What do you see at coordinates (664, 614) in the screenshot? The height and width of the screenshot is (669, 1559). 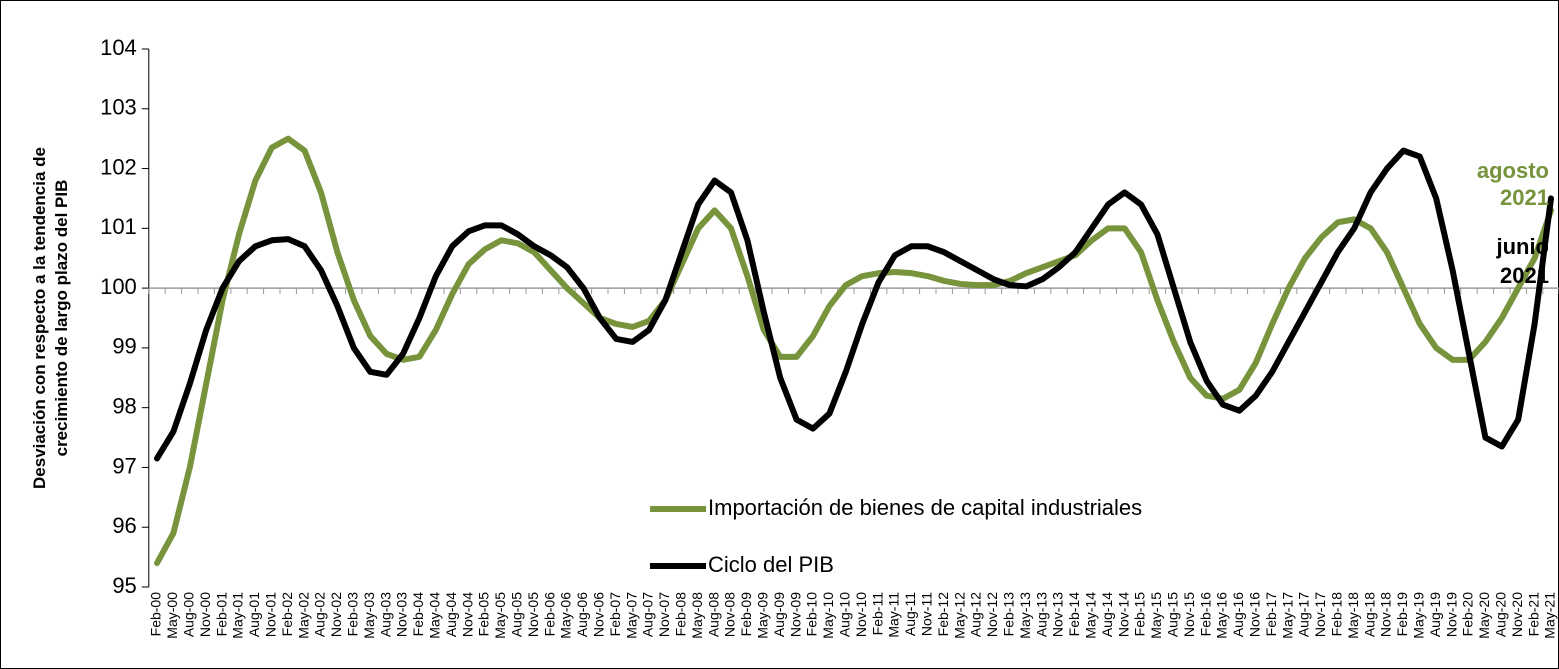 I see `x-tick-label: Nov-07` at bounding box center [664, 614].